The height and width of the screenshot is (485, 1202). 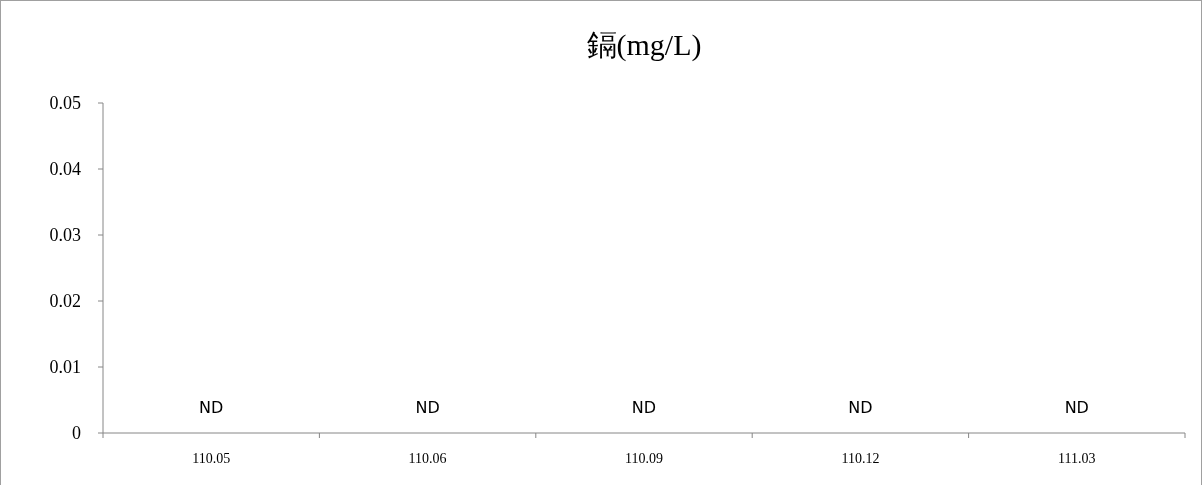 What do you see at coordinates (1077, 458) in the screenshot?
I see `x-tick-label: 111.03` at bounding box center [1077, 458].